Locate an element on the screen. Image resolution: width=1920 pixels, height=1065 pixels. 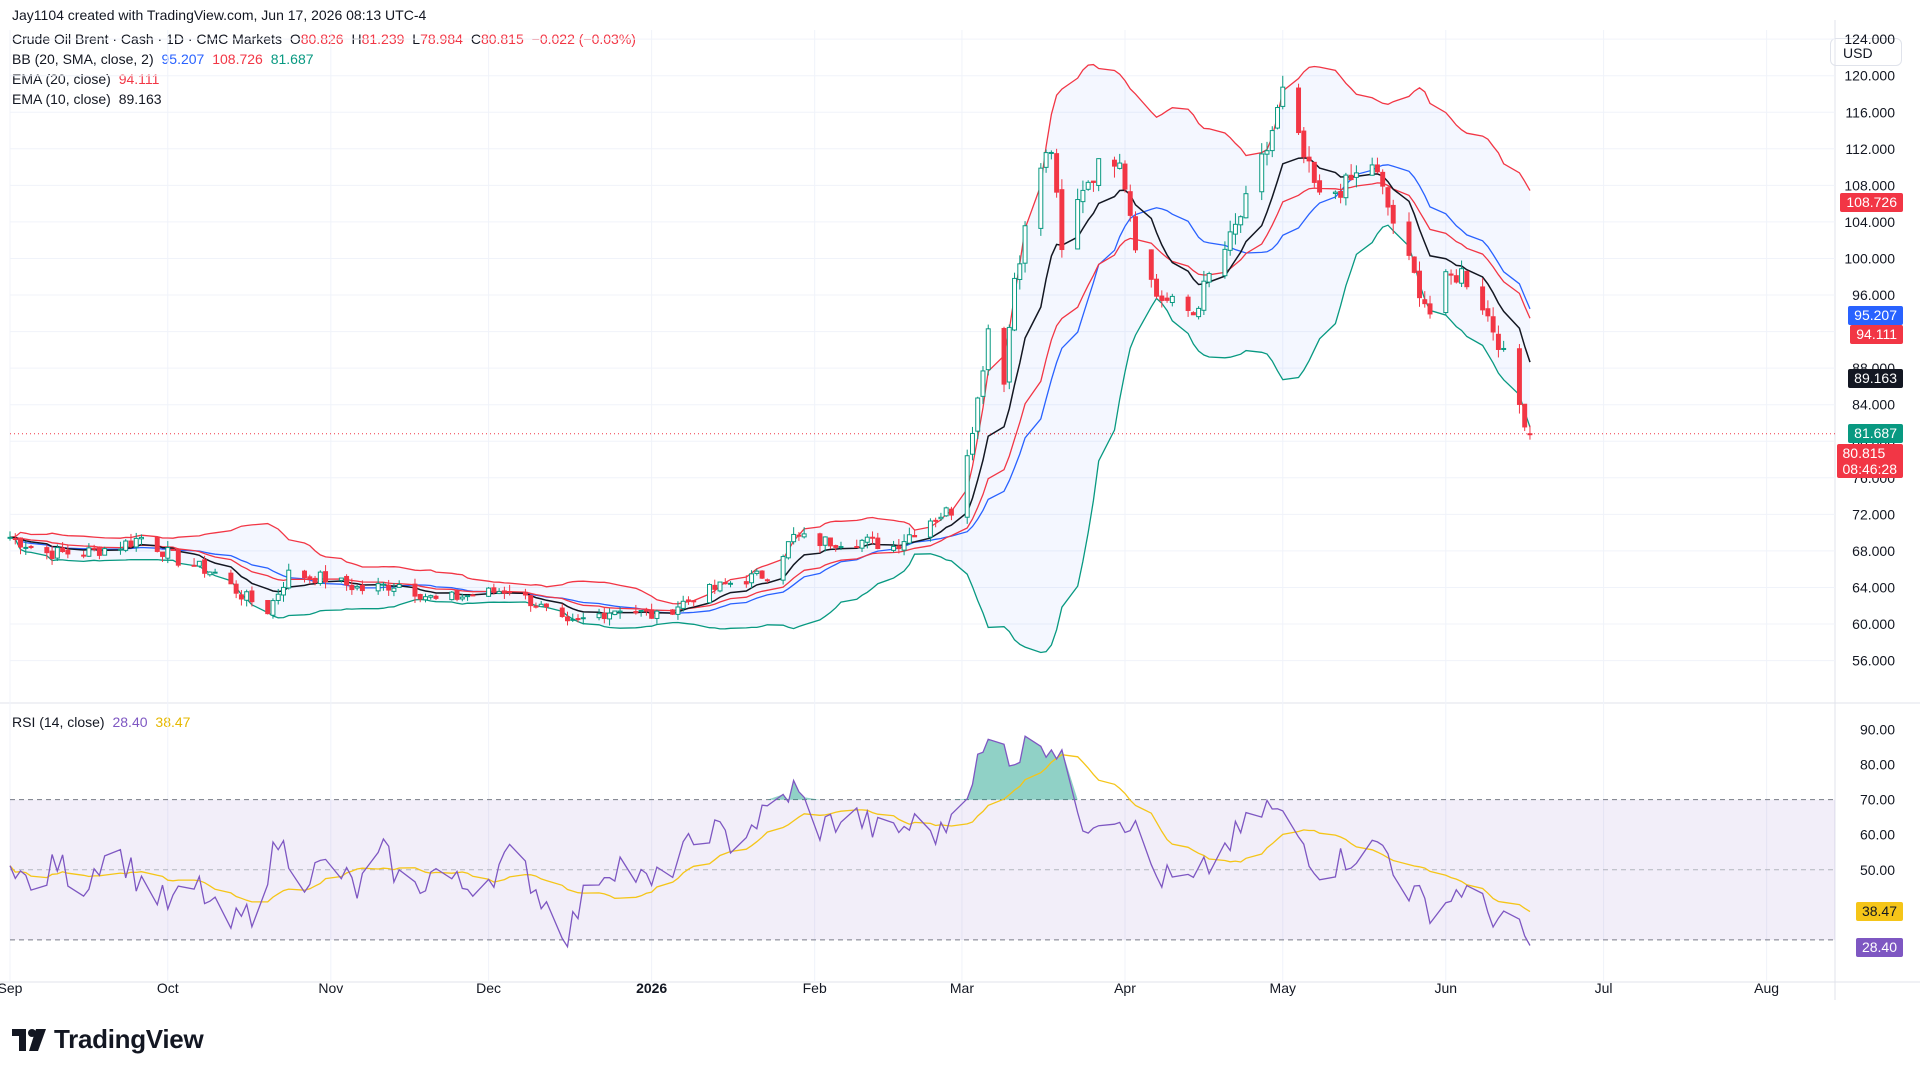
rsi-tick-label: 60.00 is located at coordinates (1877, 835).